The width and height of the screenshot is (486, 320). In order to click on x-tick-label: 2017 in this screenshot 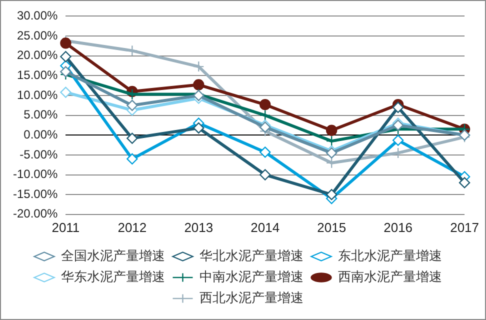, I will do `click(464, 227)`.